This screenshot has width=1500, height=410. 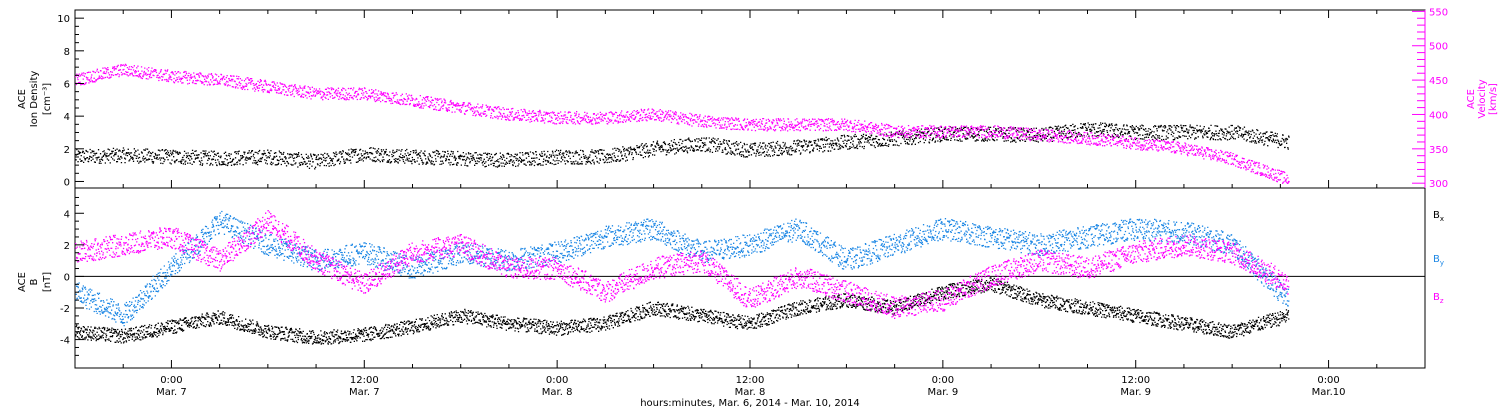 What do you see at coordinates (1438, 260) in the screenshot?
I see `legend-by: By` at bounding box center [1438, 260].